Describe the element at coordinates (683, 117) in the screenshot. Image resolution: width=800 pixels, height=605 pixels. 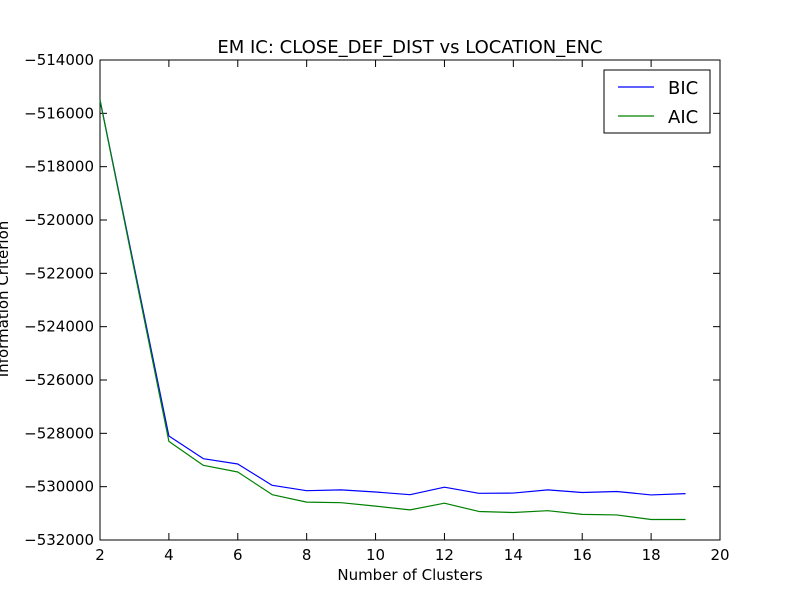
I see `legend-label-aic: AIC` at that location.